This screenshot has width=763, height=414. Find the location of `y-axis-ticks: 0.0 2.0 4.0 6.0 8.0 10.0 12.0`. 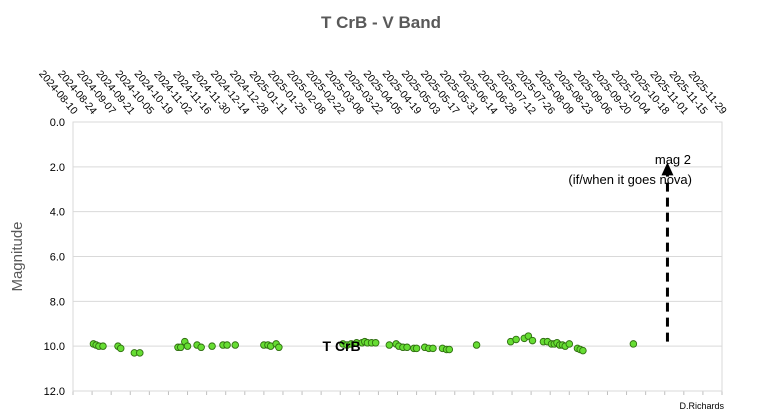

y-axis-ticks: 0.0 2.0 4.0 6.0 8.0 10.0 12.0 is located at coordinates (54, 257).